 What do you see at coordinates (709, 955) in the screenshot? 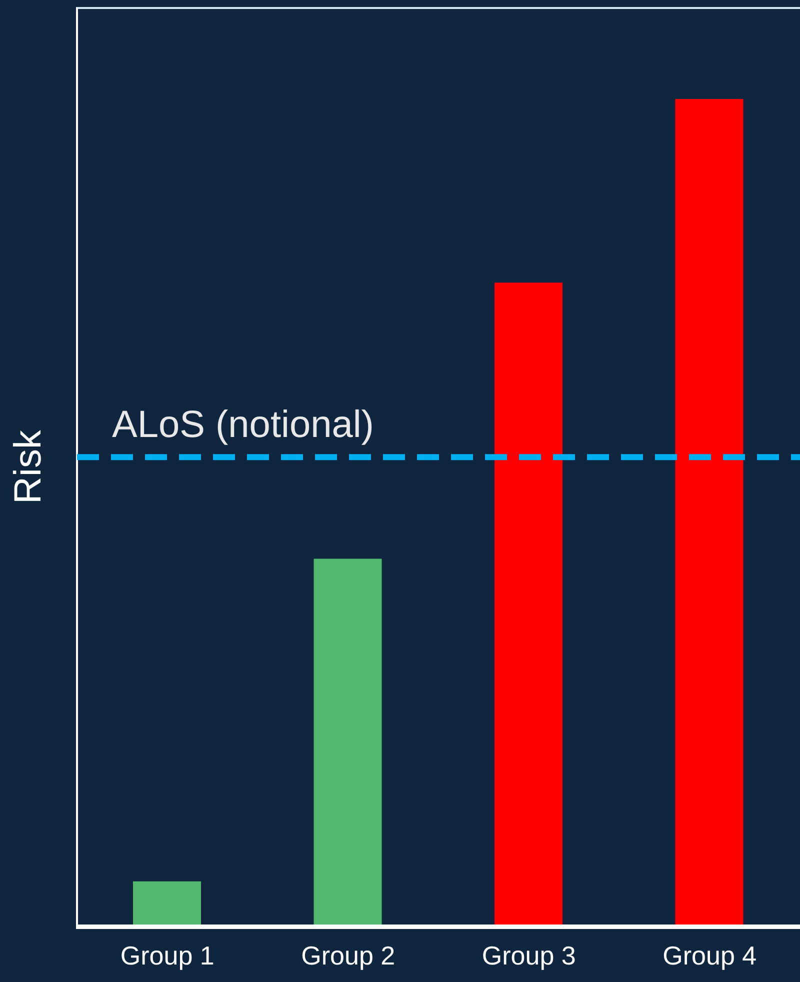
I see `x-tick-label: Group 4` at bounding box center [709, 955].